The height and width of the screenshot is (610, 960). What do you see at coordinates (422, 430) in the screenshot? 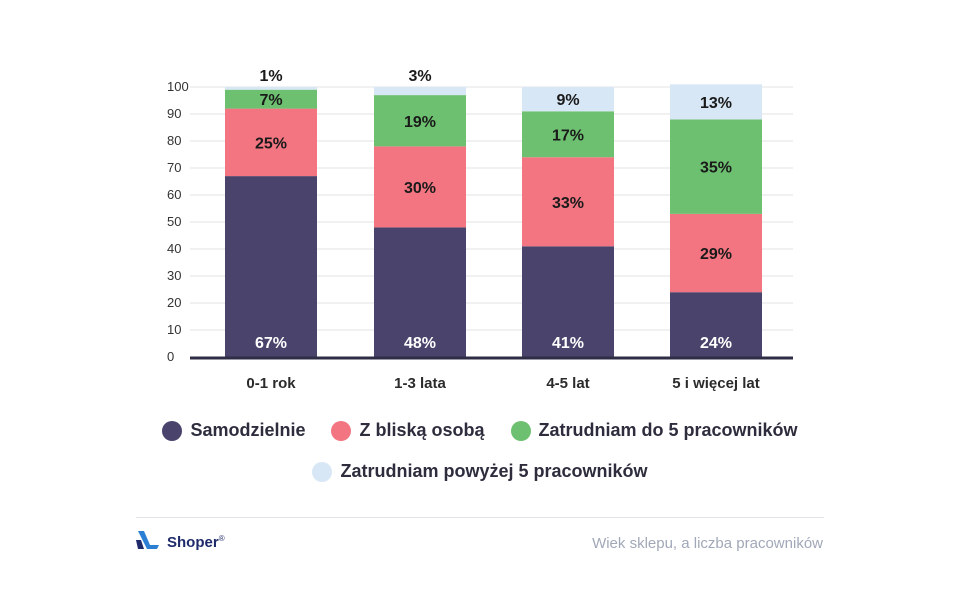
I see `legend-label: Z bliską osobą` at bounding box center [422, 430].